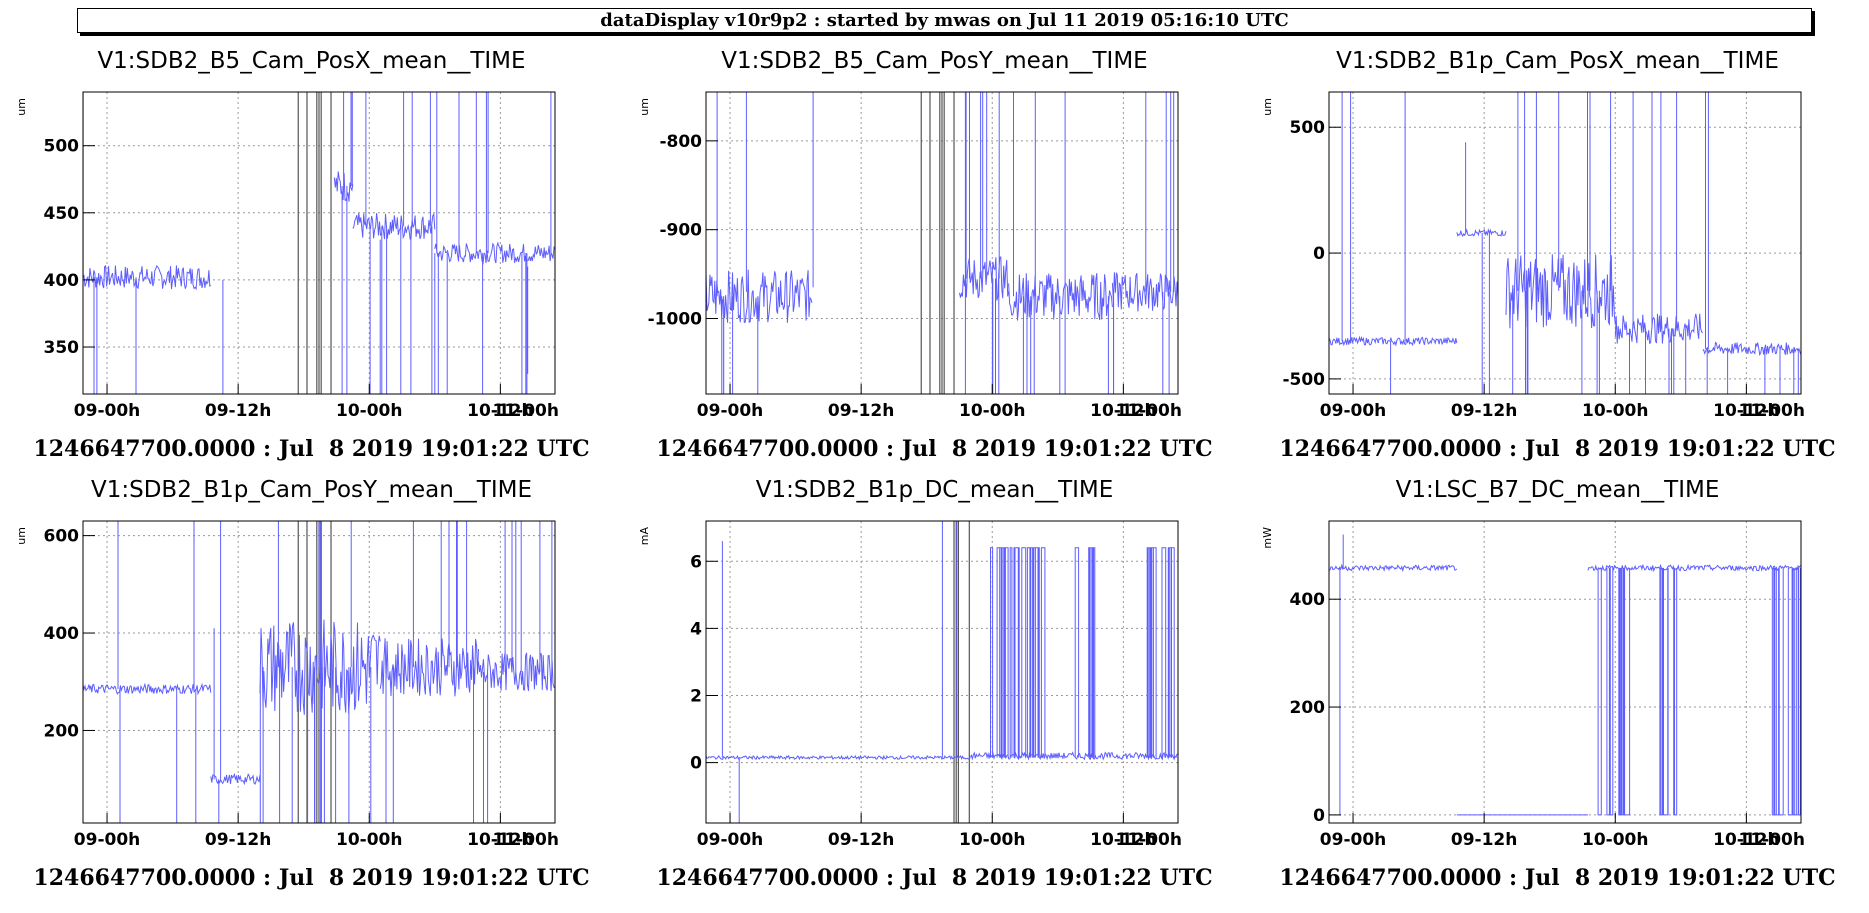 The image size is (1869, 913). What do you see at coordinates (696, 562) in the screenshot?
I see `y-tick-label: 6` at bounding box center [696, 562].